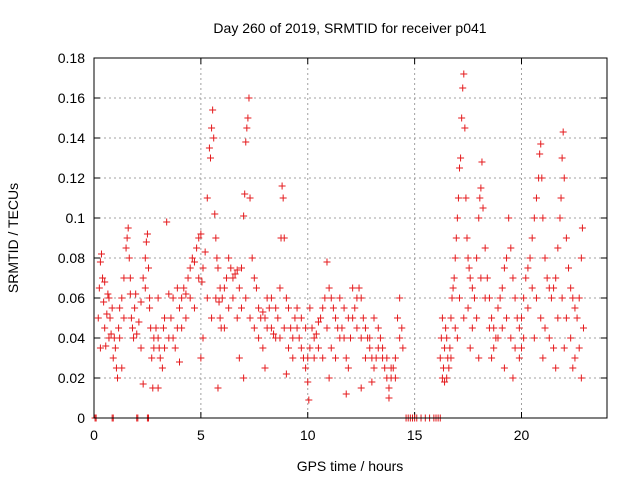 The image size is (640, 480). What do you see at coordinates (201, 435) in the screenshot?
I see `x-tick-label: 5` at bounding box center [201, 435].